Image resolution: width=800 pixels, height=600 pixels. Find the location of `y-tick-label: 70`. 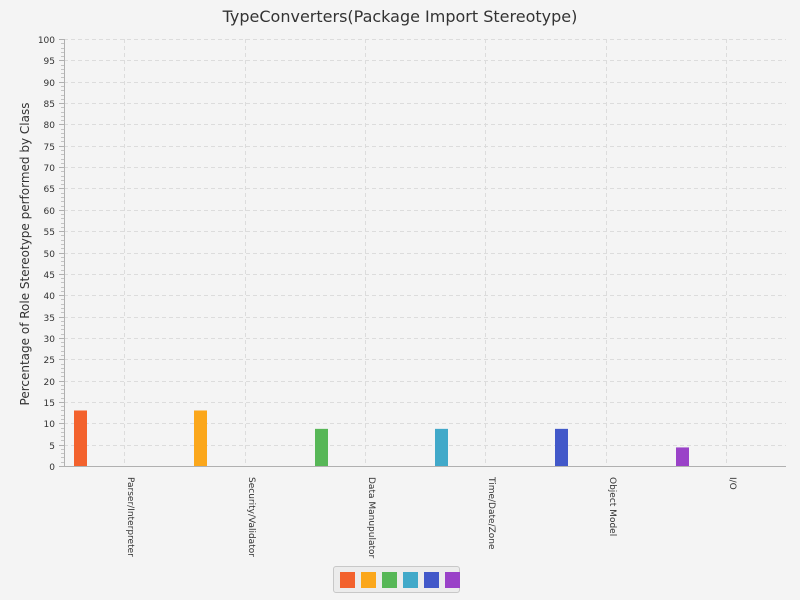

y-tick-label: 70 is located at coordinates (50, 169).